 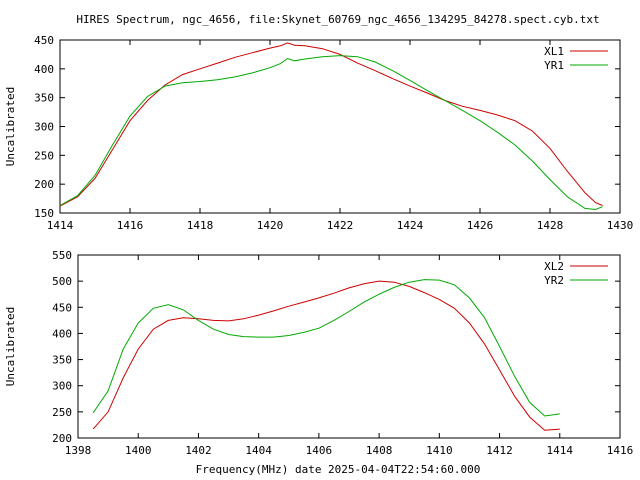 I want to click on y-tick-label: 150, so click(x=44, y=213).